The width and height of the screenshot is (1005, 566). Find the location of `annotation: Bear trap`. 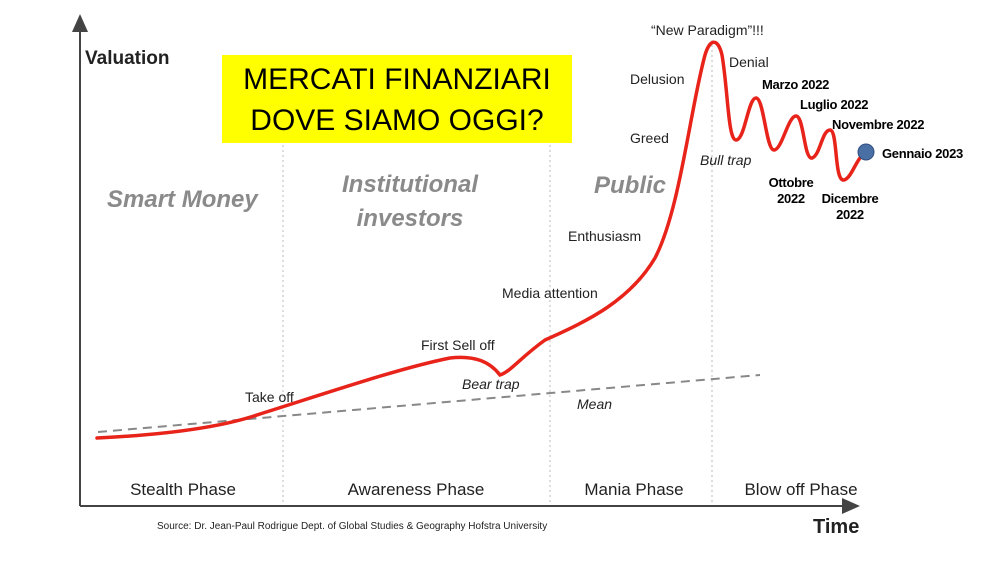

annotation: Bear trap is located at coordinates (491, 384).